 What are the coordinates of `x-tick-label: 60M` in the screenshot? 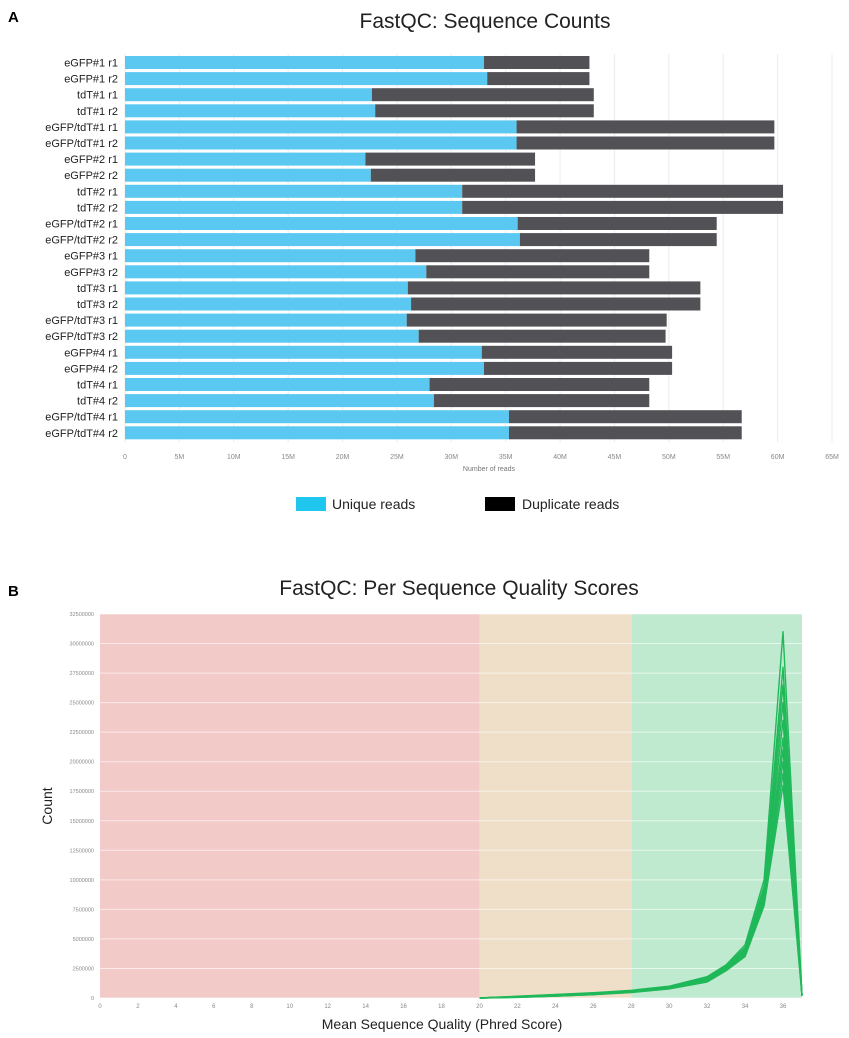 It's located at (778, 457).